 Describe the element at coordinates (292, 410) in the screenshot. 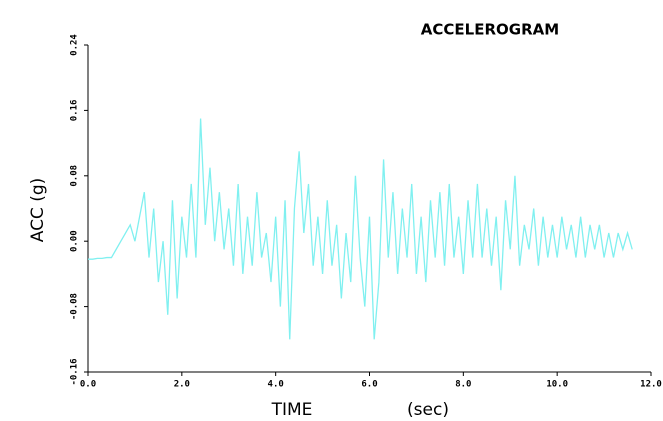

I see `x-axis-label: TIME` at that location.